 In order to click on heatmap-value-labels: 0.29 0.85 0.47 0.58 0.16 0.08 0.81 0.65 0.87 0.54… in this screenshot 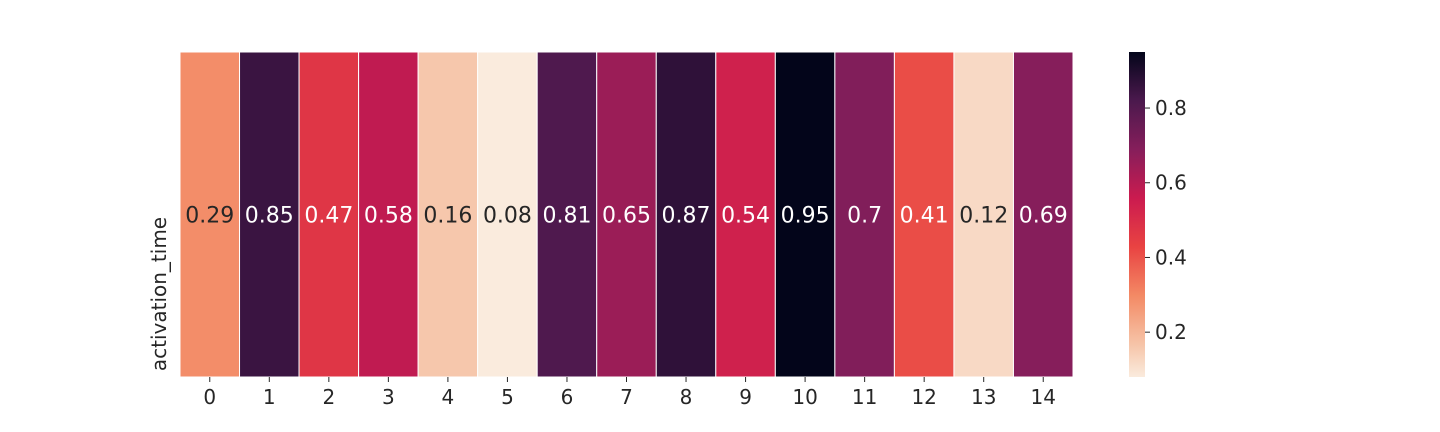, I will do `click(626, 216)`.